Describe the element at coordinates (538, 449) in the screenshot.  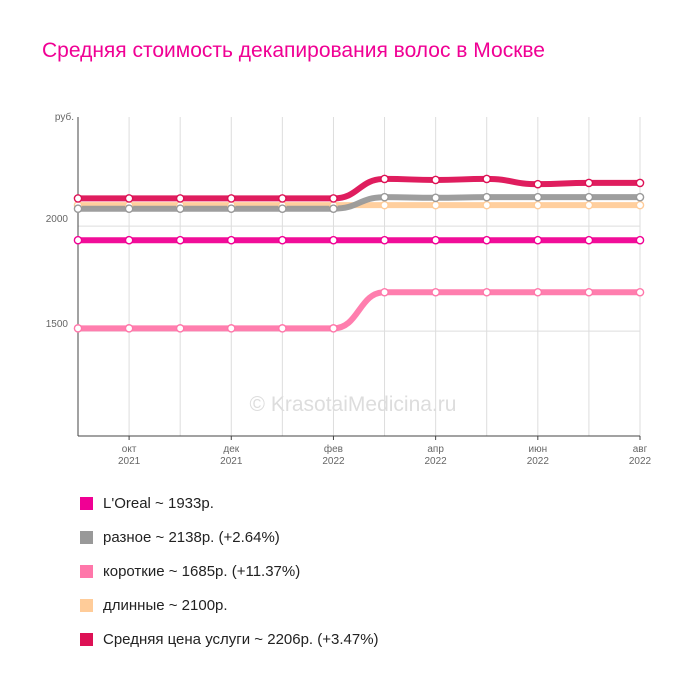
I see `x-tick-label-month: июн` at that location.